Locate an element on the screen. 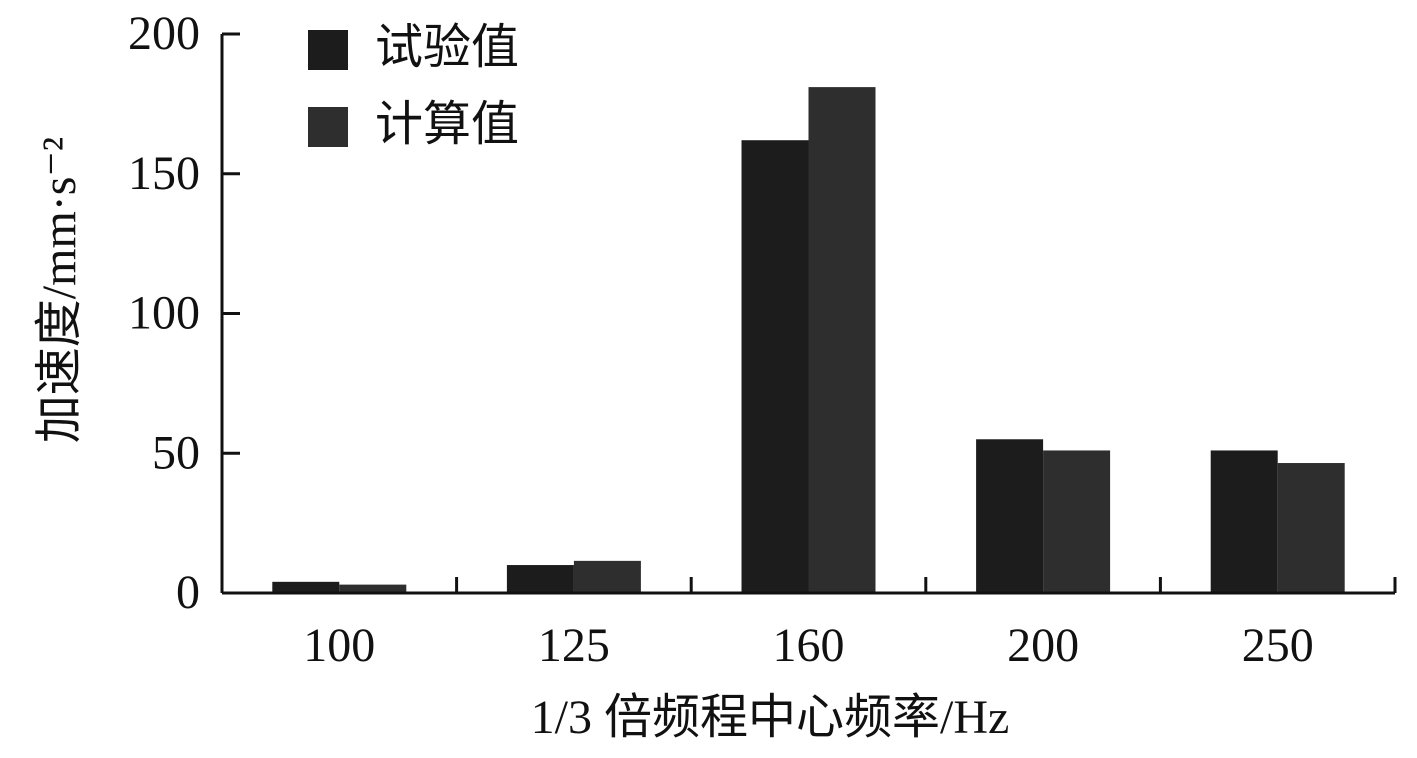 The image size is (1417, 758). y-tick-label: 150 is located at coordinates (164, 173).